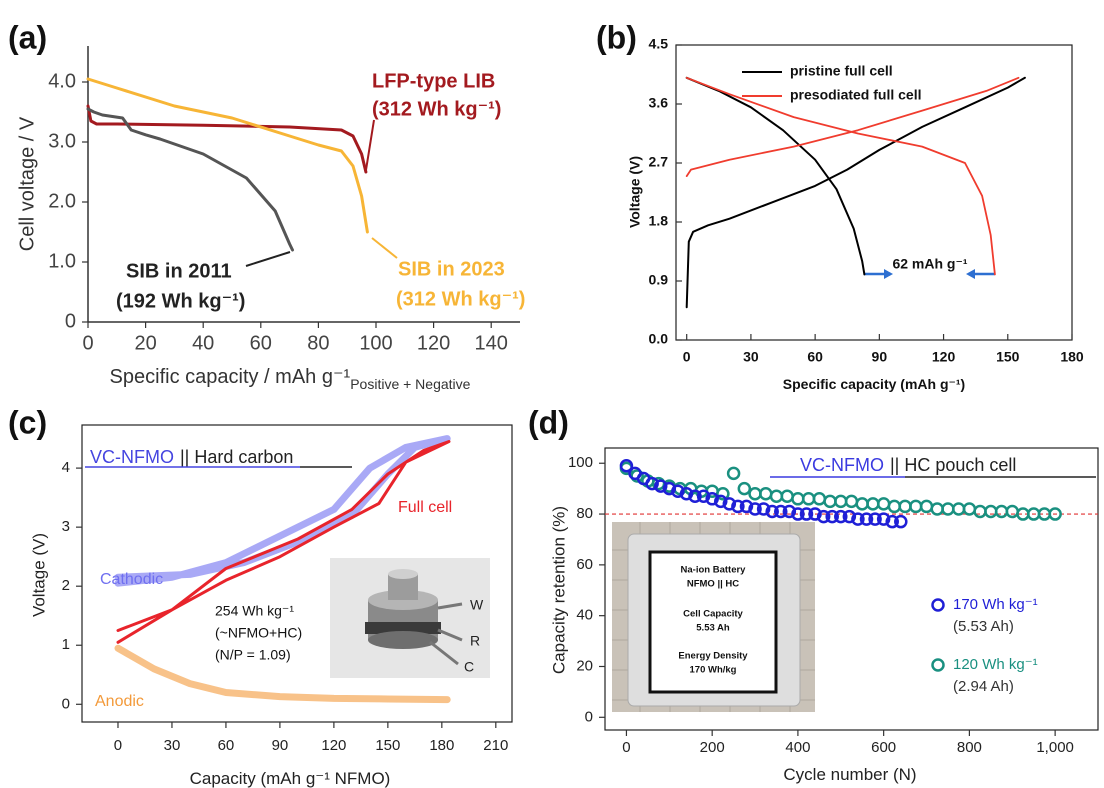 The height and width of the screenshot is (788, 1104). Describe the element at coordinates (179, 271) in the screenshot. I see `series-label: SIB in 2011` at that location.